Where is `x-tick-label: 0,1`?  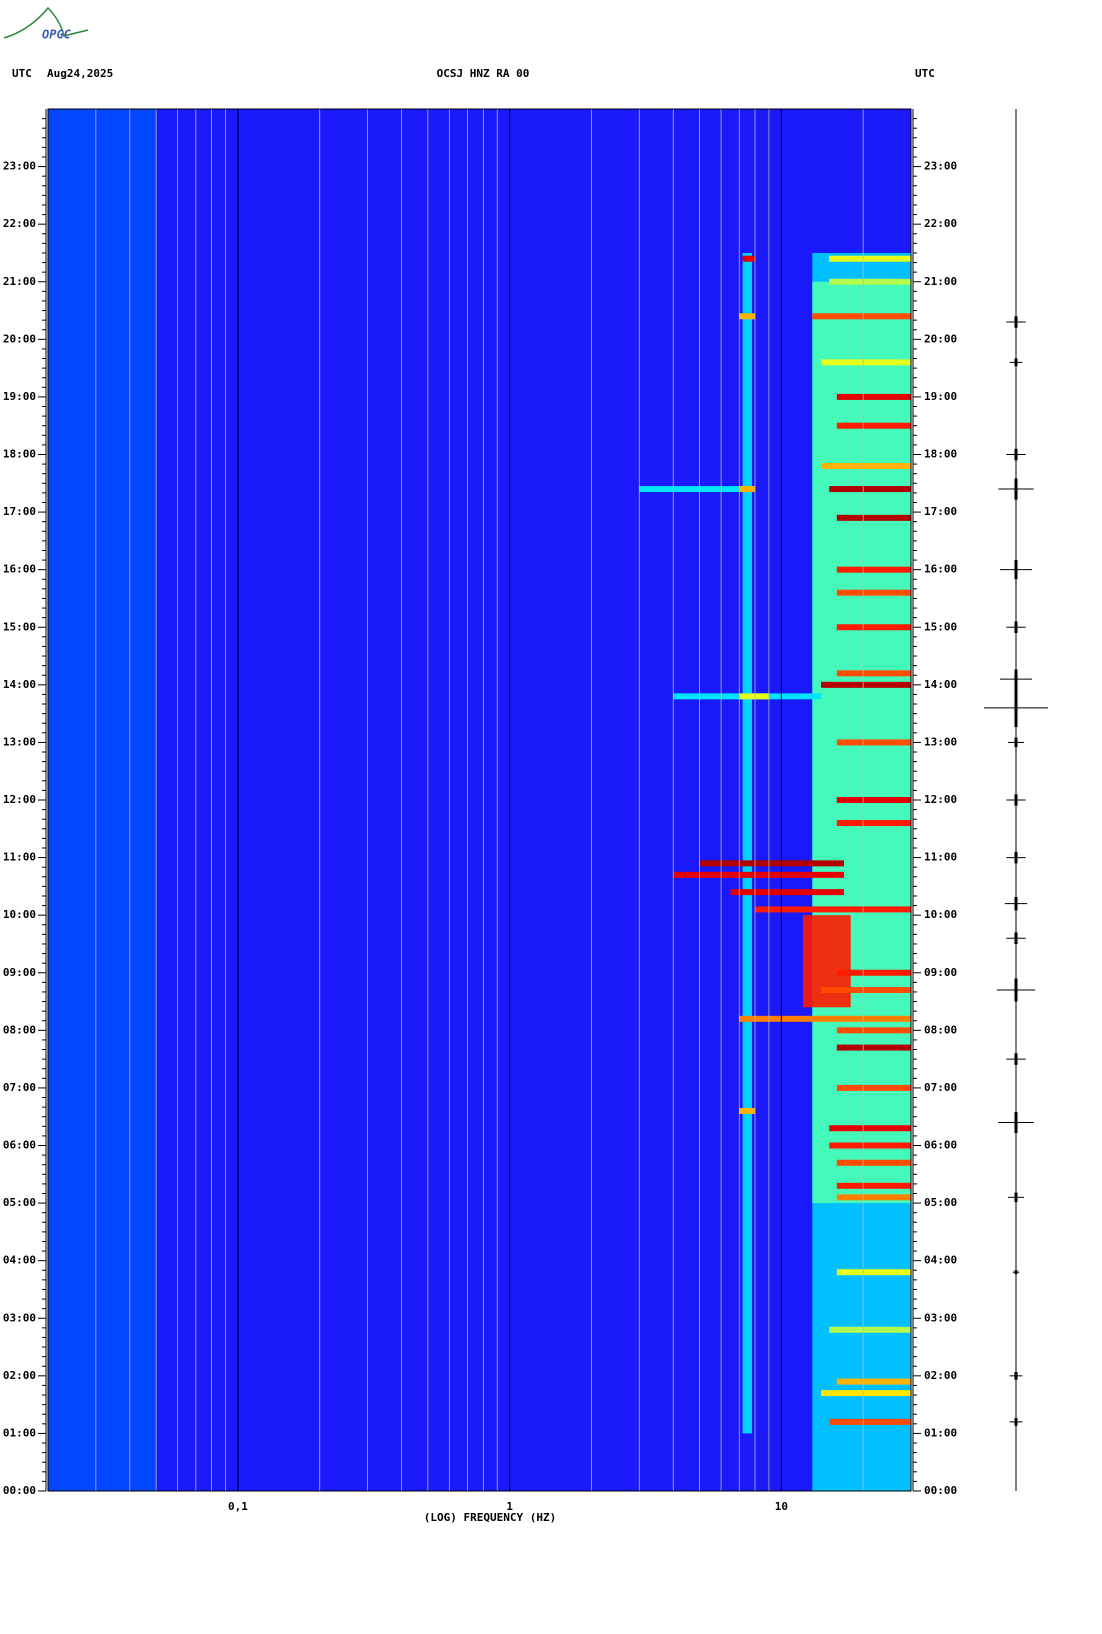 x-tick-label: 0,1 is located at coordinates (238, 1506).